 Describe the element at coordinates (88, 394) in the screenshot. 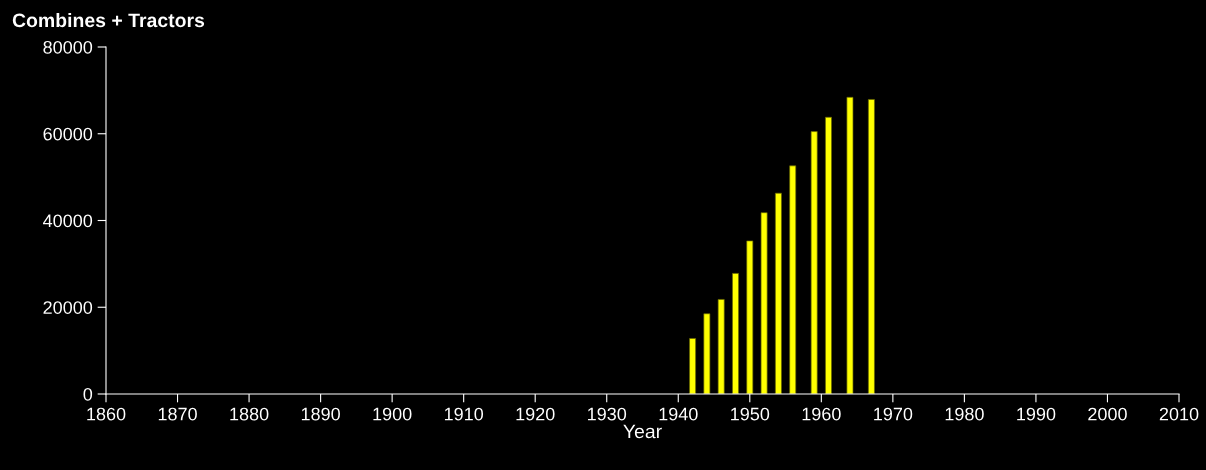

I see `y-tick-label: 0` at that location.